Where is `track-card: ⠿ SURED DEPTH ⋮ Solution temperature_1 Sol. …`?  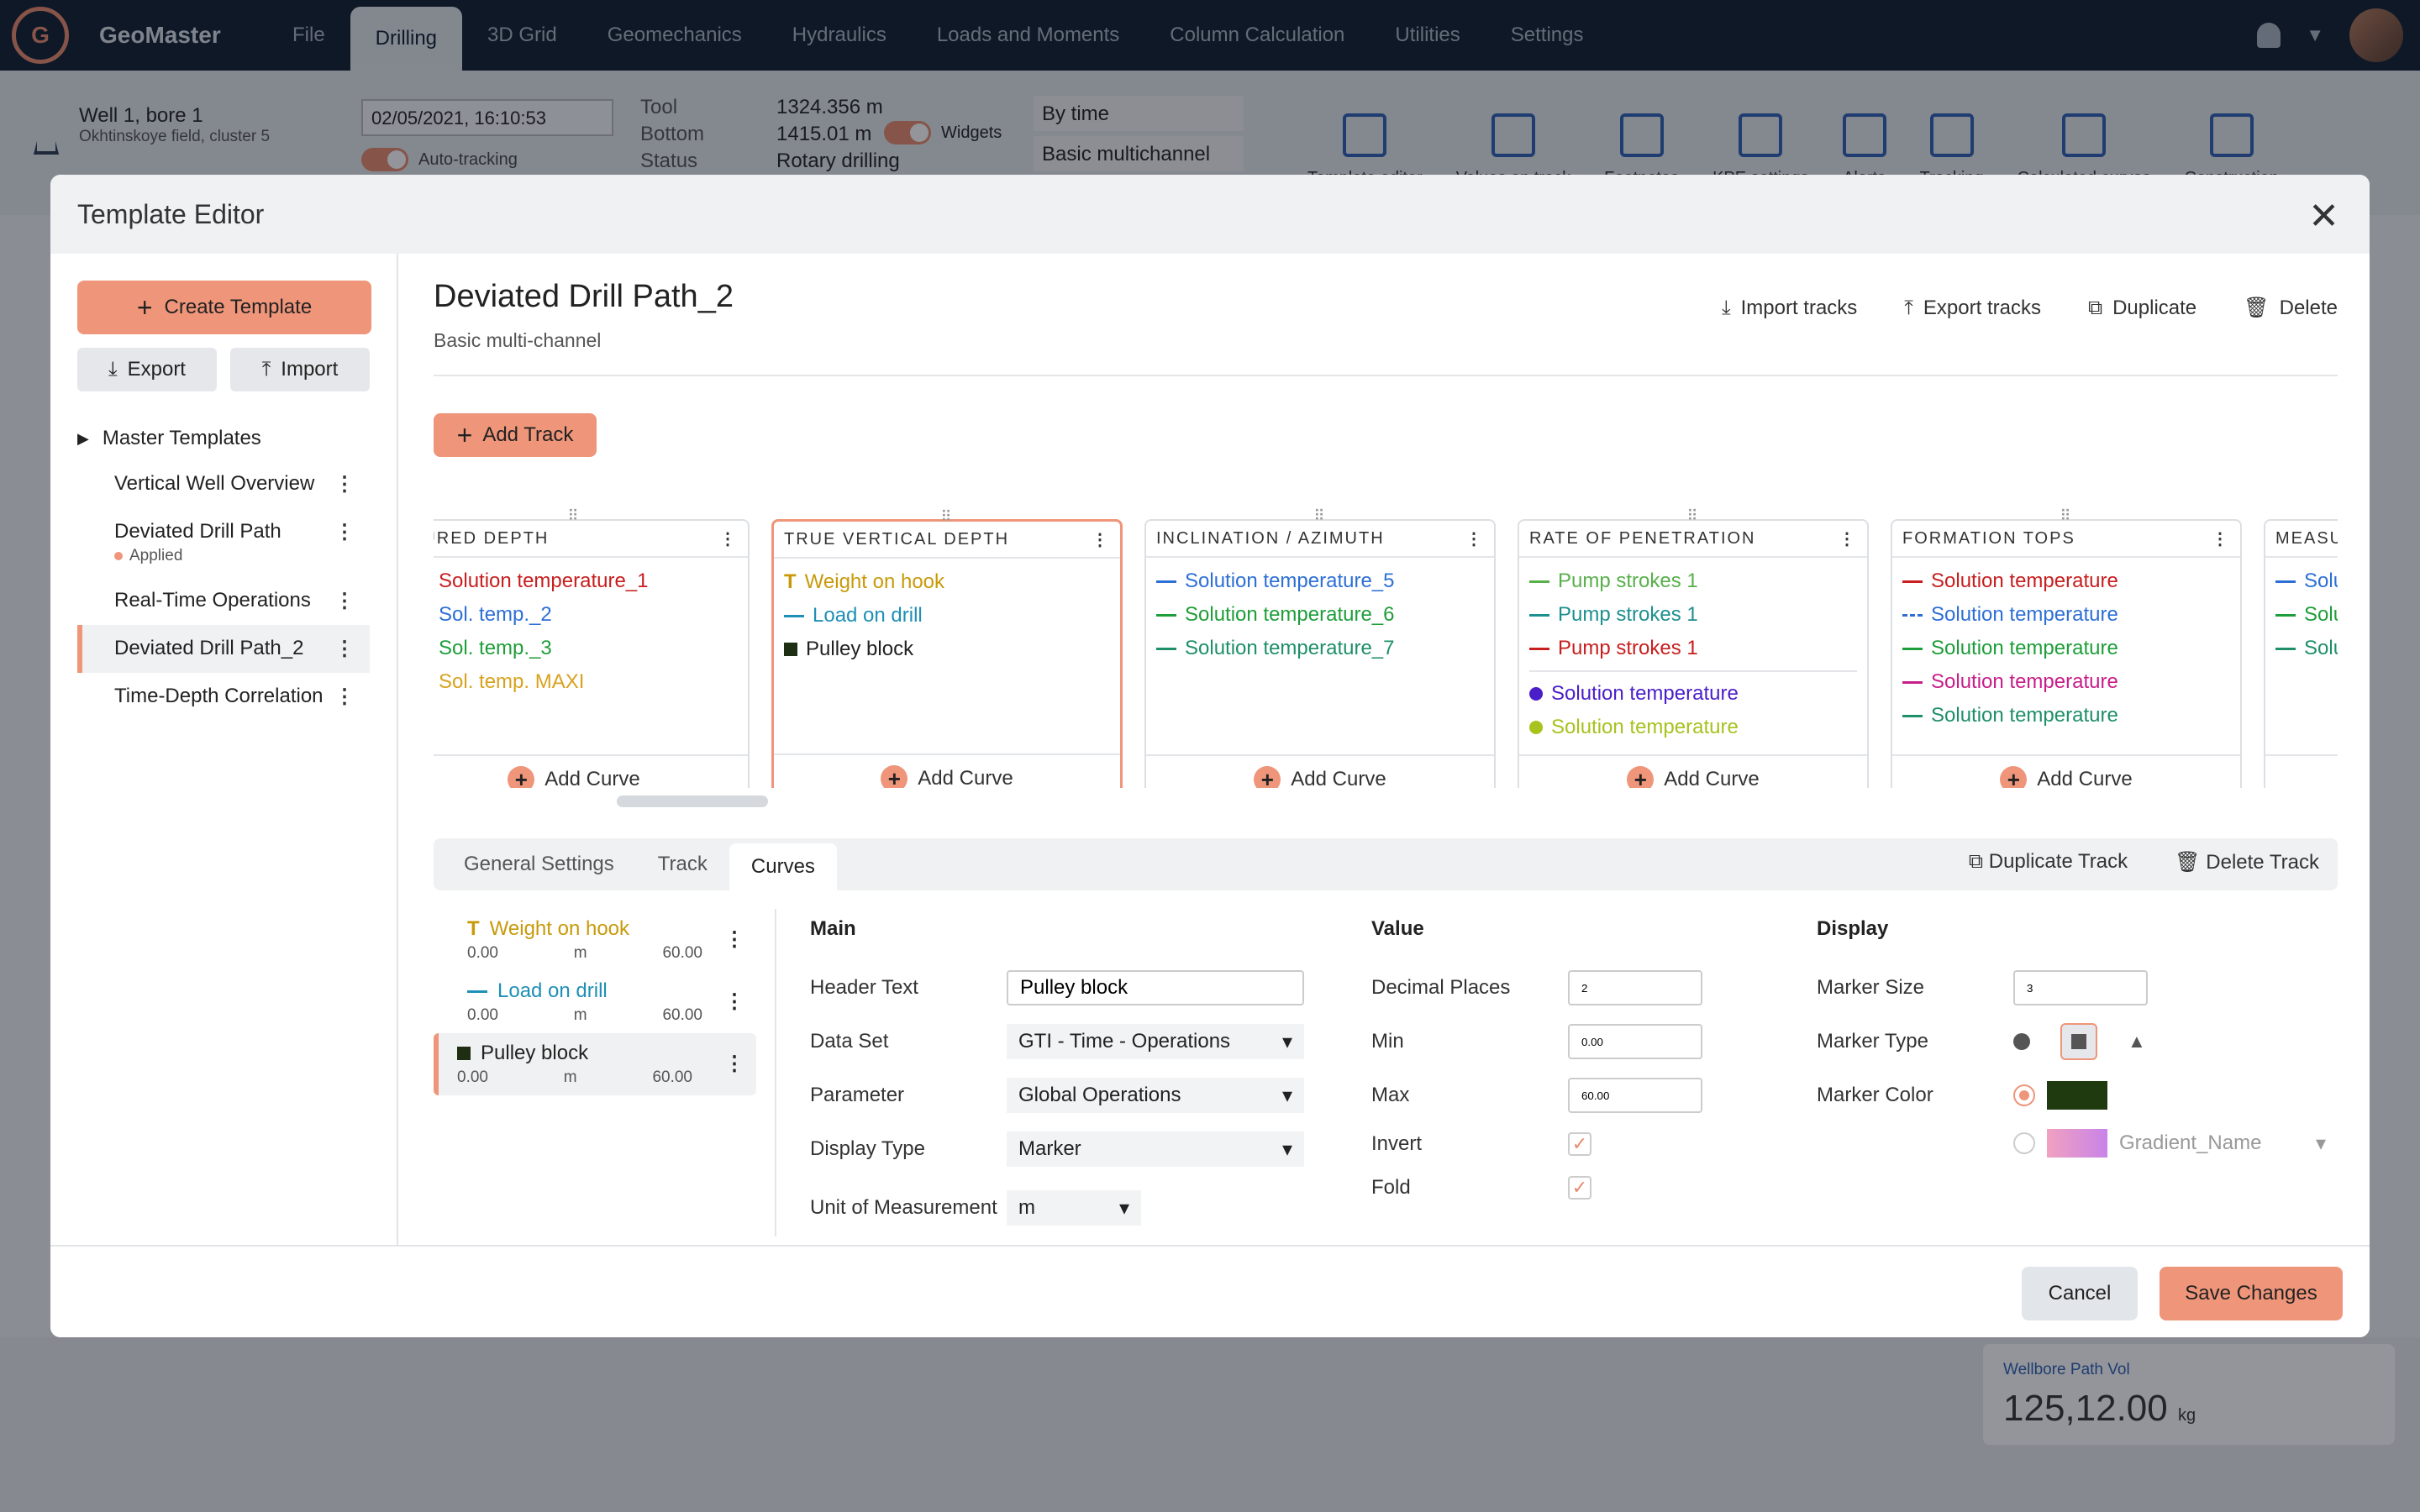
track-card: ⠿ SURED DEPTH ⋮ Solution temperature_1 Sol. … is located at coordinates (592, 647).